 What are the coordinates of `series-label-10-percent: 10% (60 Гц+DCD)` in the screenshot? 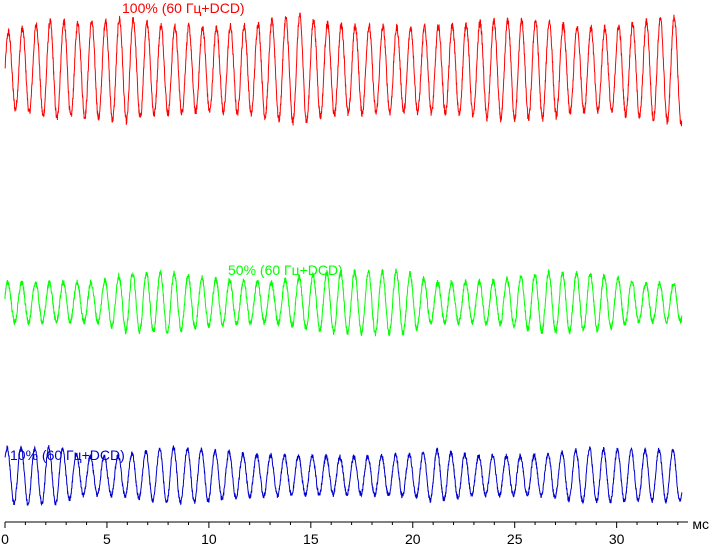 It's located at (67, 455).